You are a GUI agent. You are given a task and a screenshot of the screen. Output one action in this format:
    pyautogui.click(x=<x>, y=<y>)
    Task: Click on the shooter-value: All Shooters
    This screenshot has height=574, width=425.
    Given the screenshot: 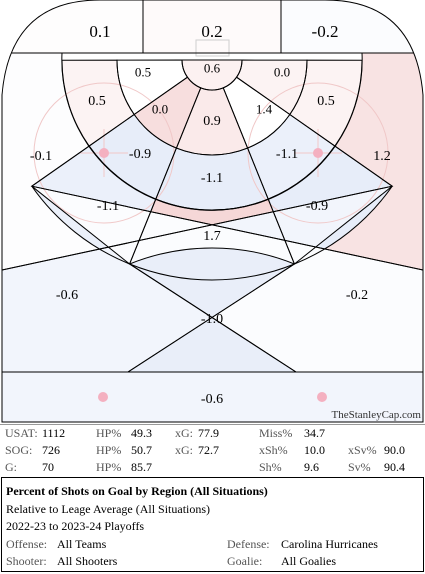 What is the action you would take?
    pyautogui.click(x=87, y=561)
    